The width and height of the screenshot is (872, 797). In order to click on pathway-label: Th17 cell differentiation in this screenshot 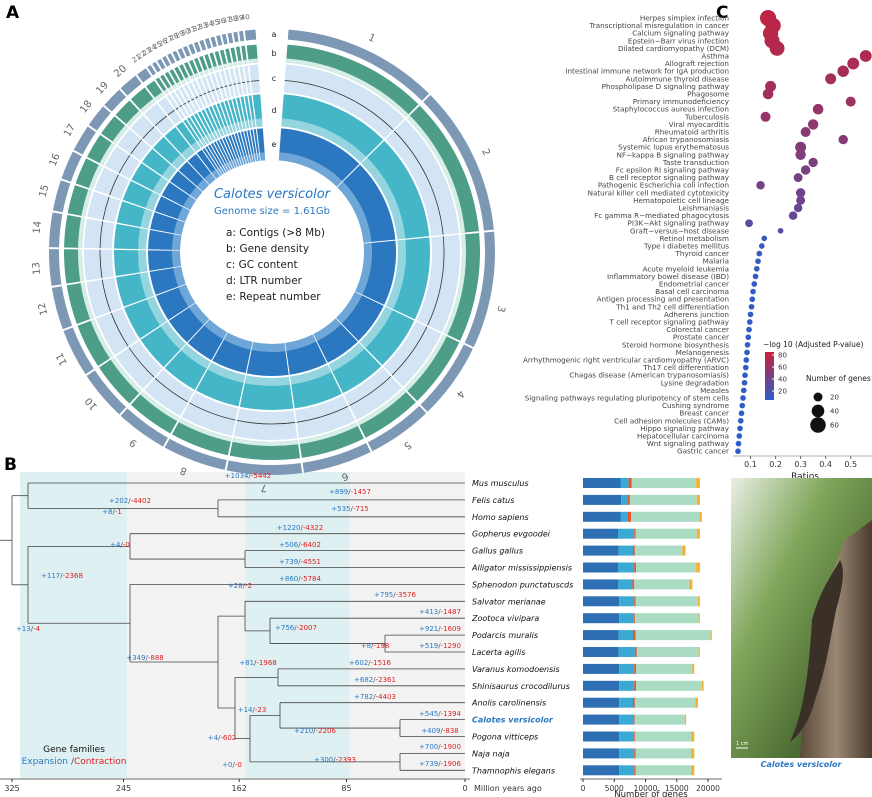, I will do `click(685, 367)`.